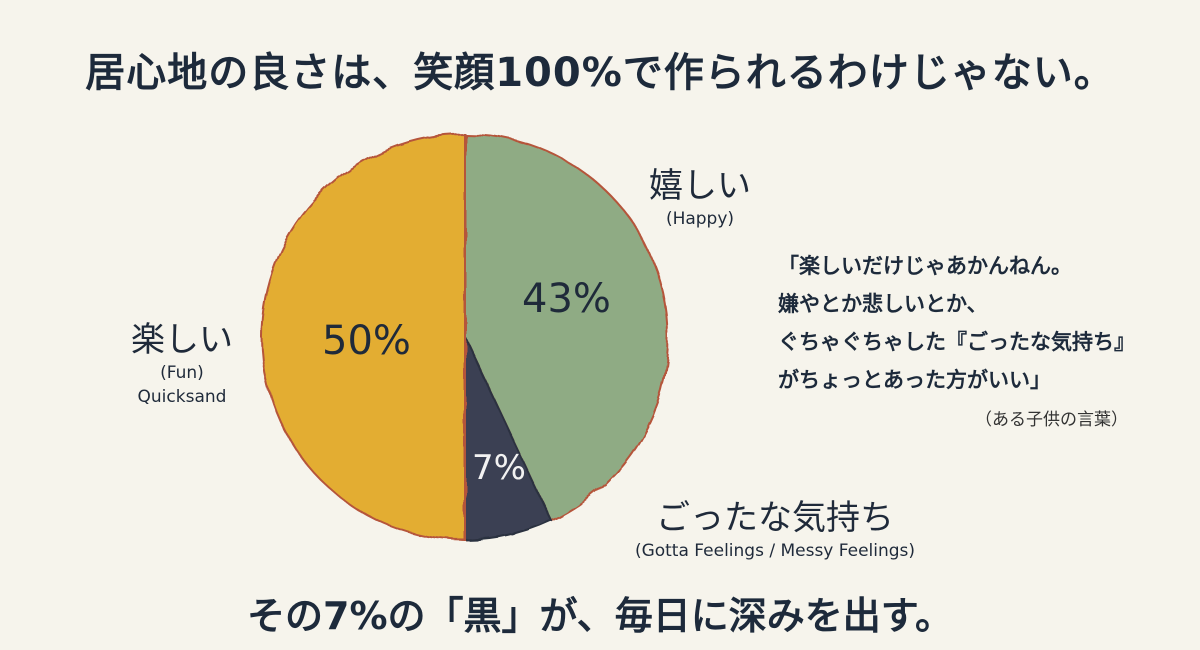 The height and width of the screenshot is (650, 1200). Describe the element at coordinates (925, 266) in the screenshot. I see `quote-line: 「楽しいだけじゃあかんねん。` at that location.